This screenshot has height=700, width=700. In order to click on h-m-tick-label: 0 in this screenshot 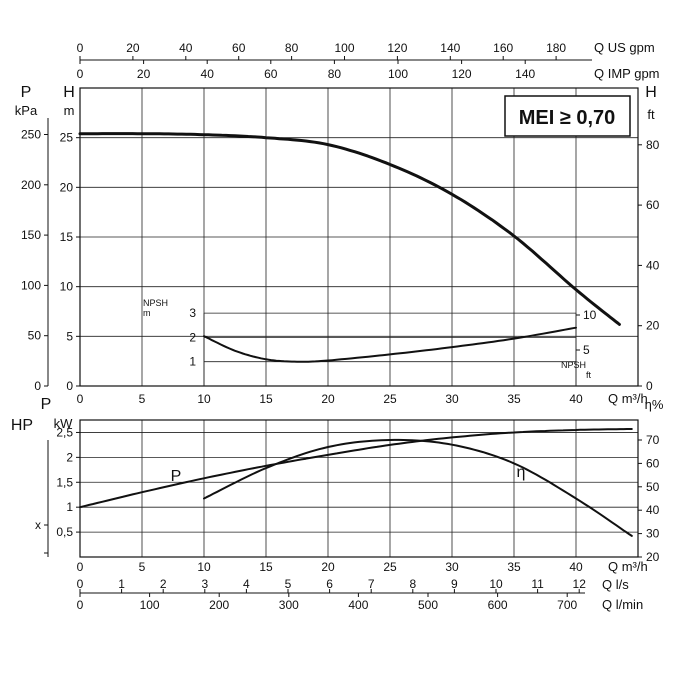, I will do `click(69, 386)`.